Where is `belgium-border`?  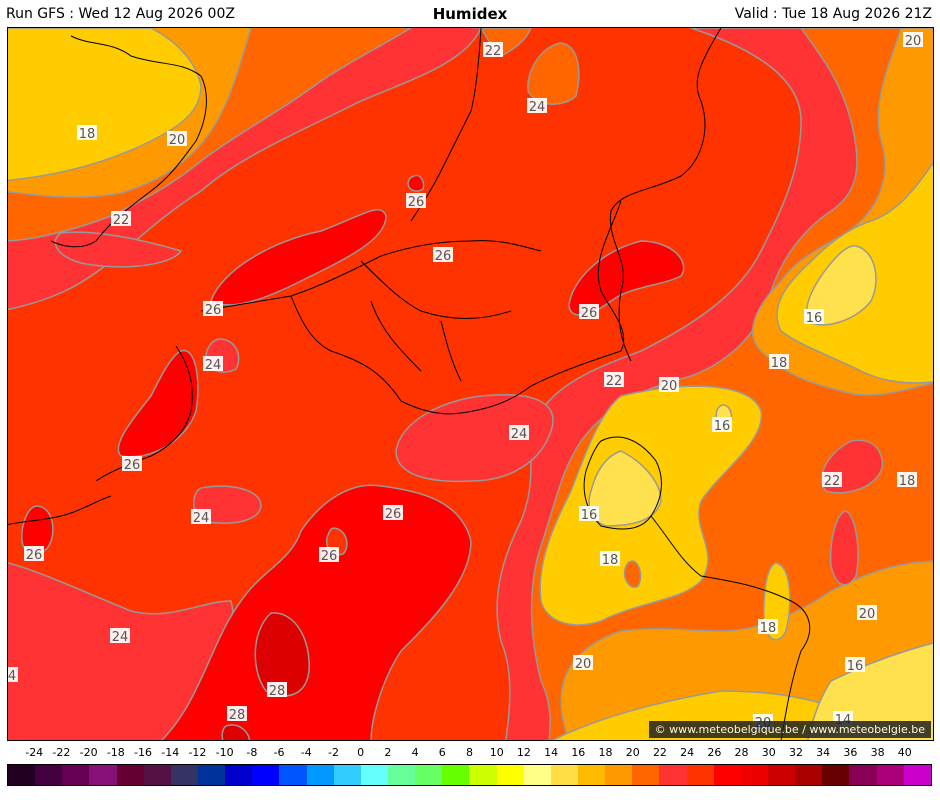
belgium-border is located at coordinates (457, 307).